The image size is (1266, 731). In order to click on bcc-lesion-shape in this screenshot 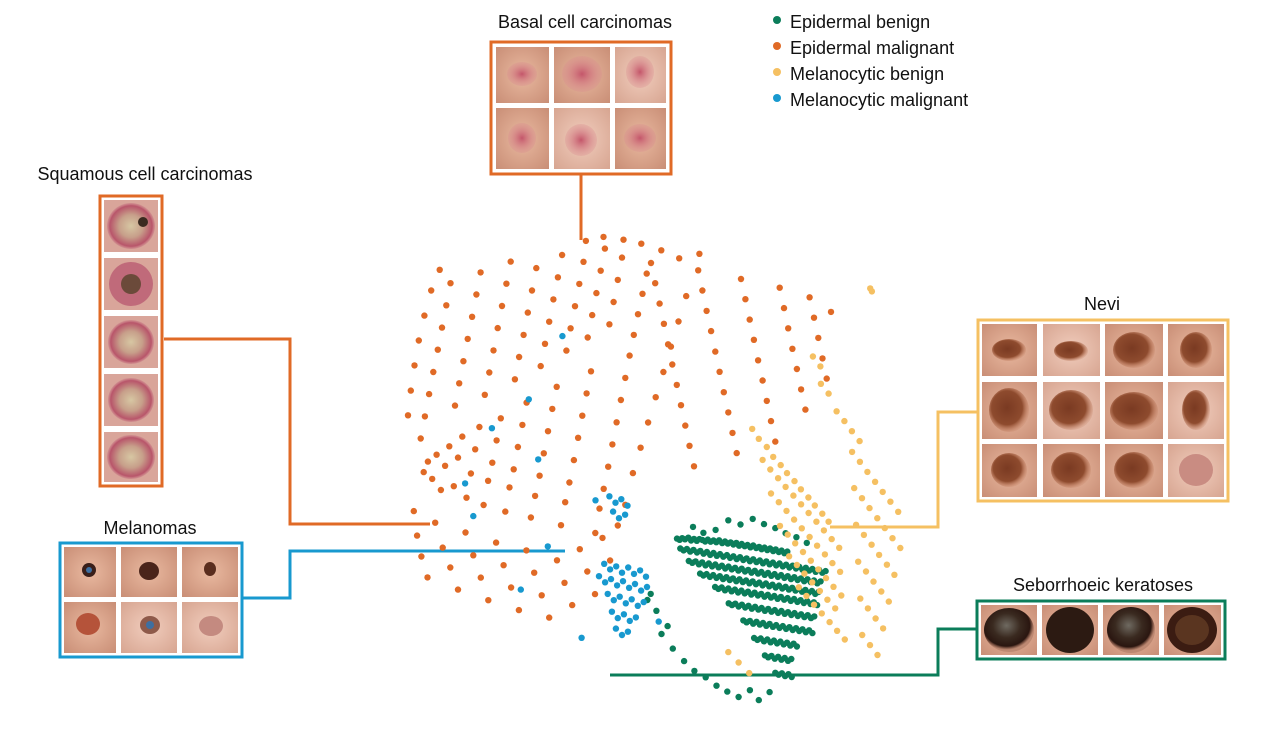, I will do `click(581, 140)`.